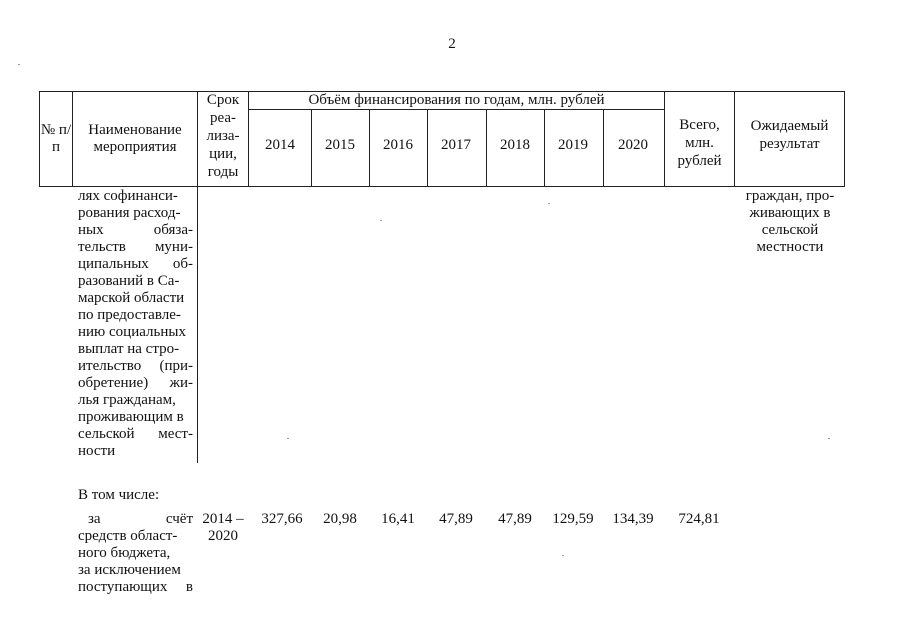 Image resolution: width=905 pixels, height=640 pixels. I want to click on table-border-right, so click(844, 139).